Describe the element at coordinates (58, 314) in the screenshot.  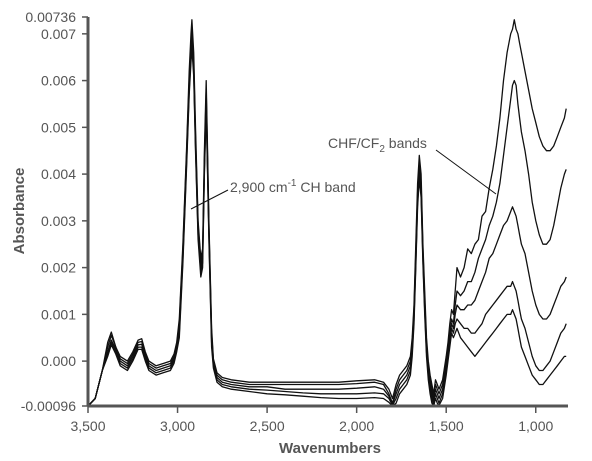
I see `y-tick-label: 0.001` at that location.